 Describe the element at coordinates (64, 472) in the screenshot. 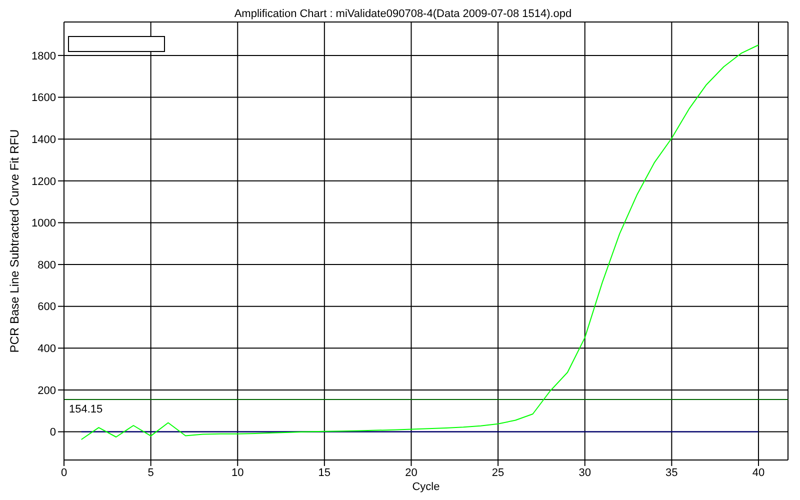

I see `x-tick-label: 0` at that location.